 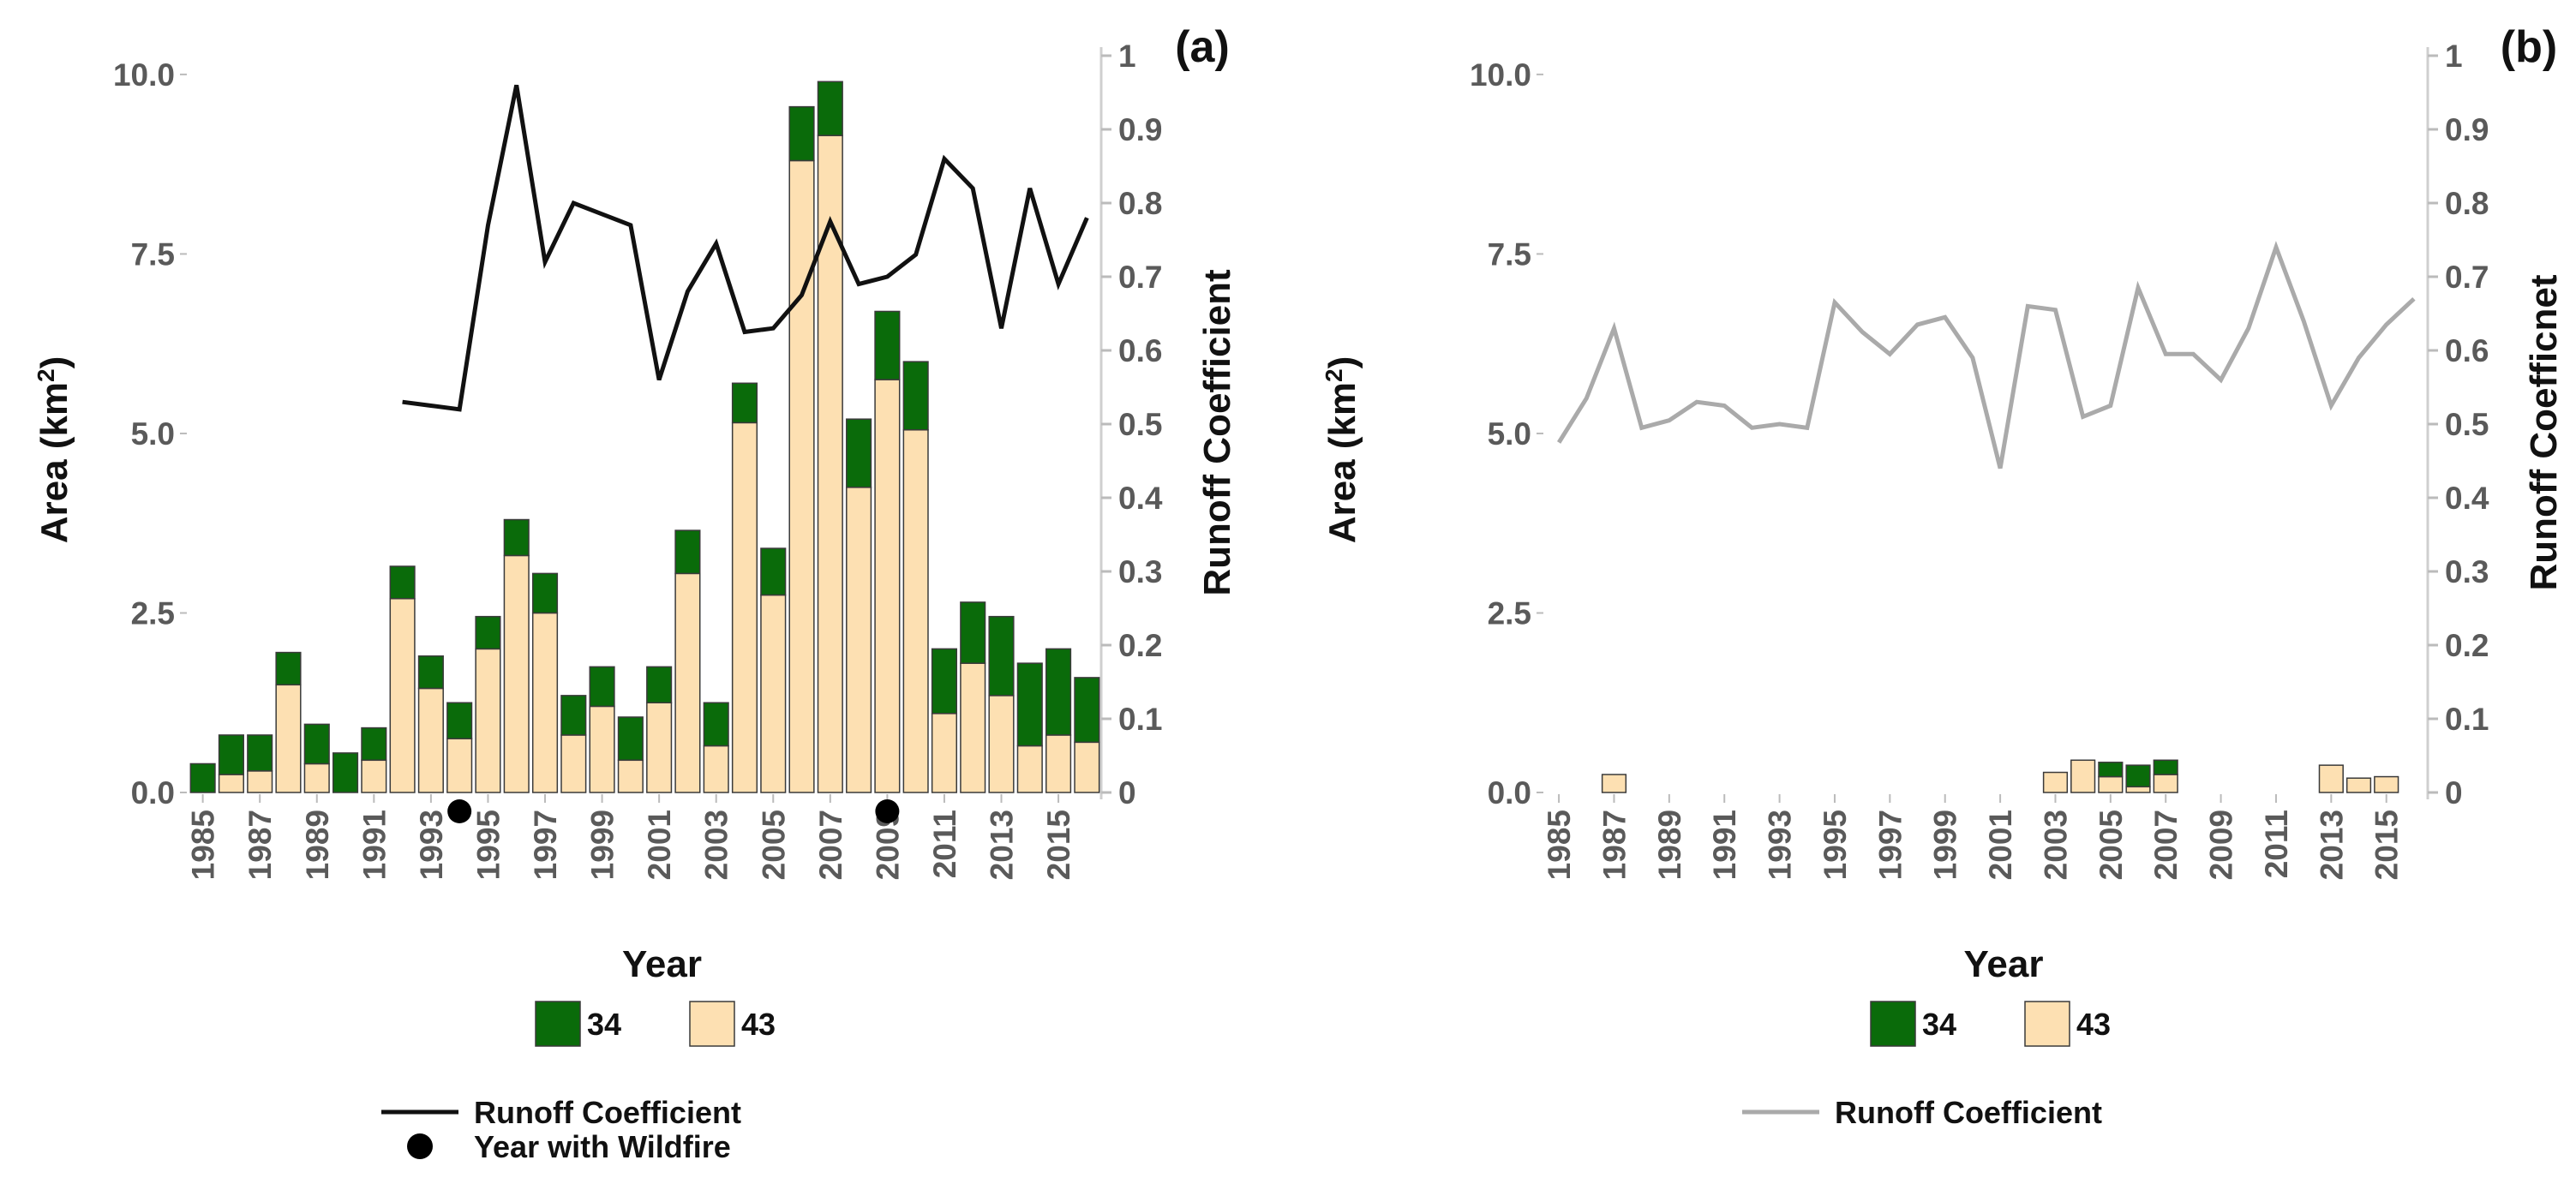 I want to click on x-tick-label: 2007, so click(x=2166, y=845).